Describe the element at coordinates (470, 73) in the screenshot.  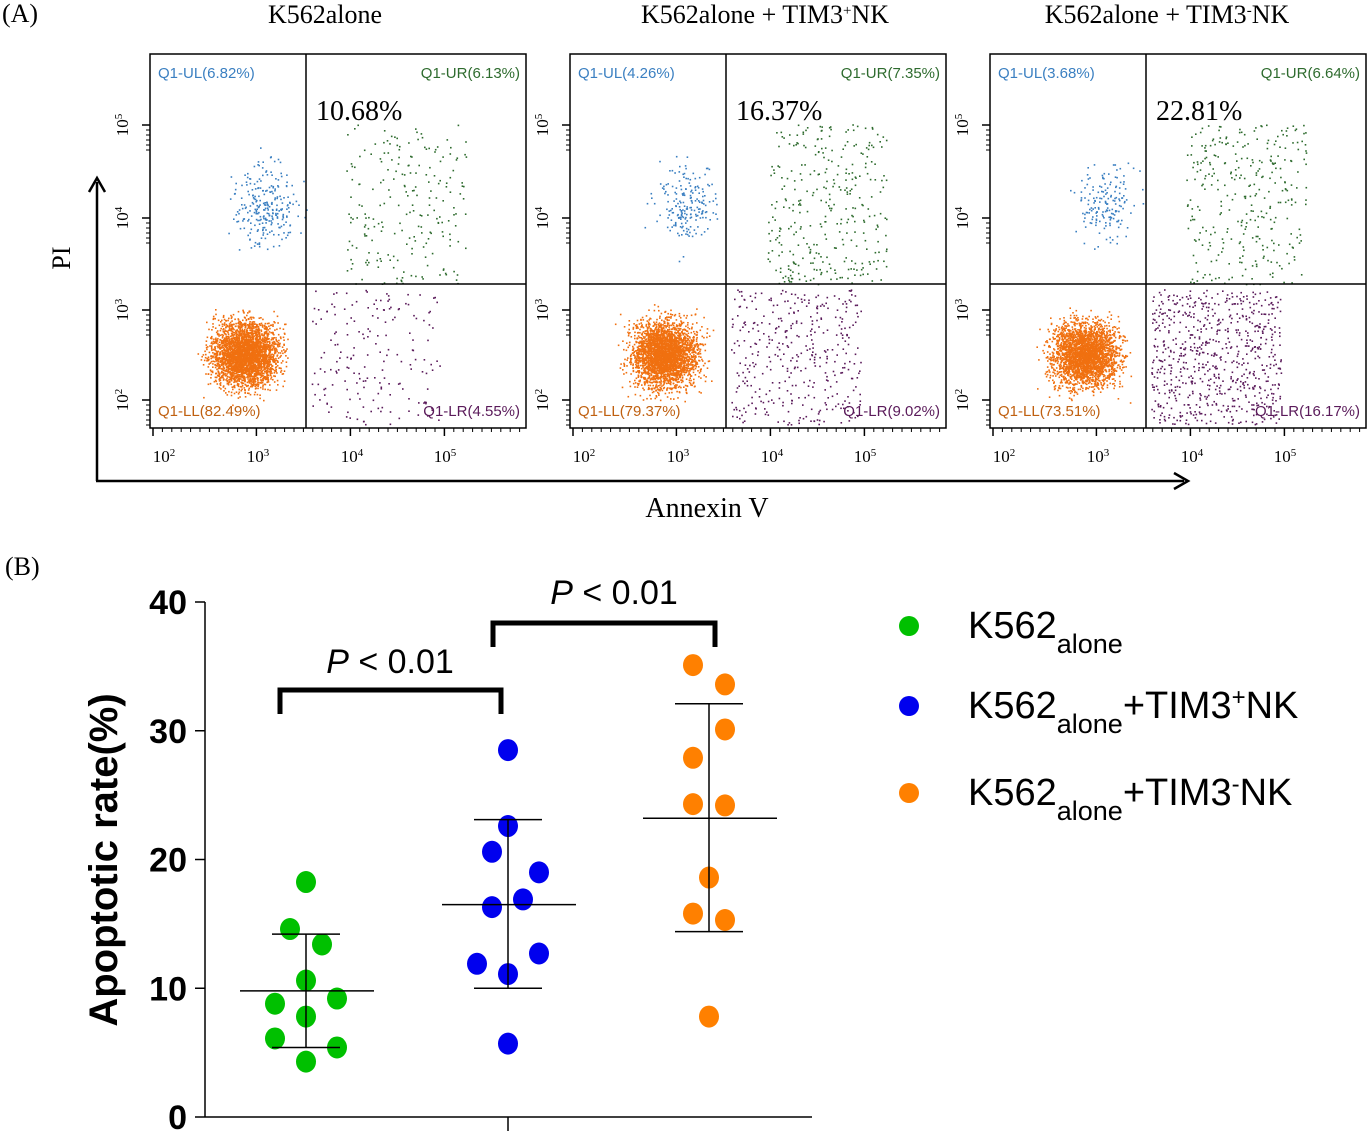
I see `quadrant-ur-label: Q1-UR(6.13%)` at that location.